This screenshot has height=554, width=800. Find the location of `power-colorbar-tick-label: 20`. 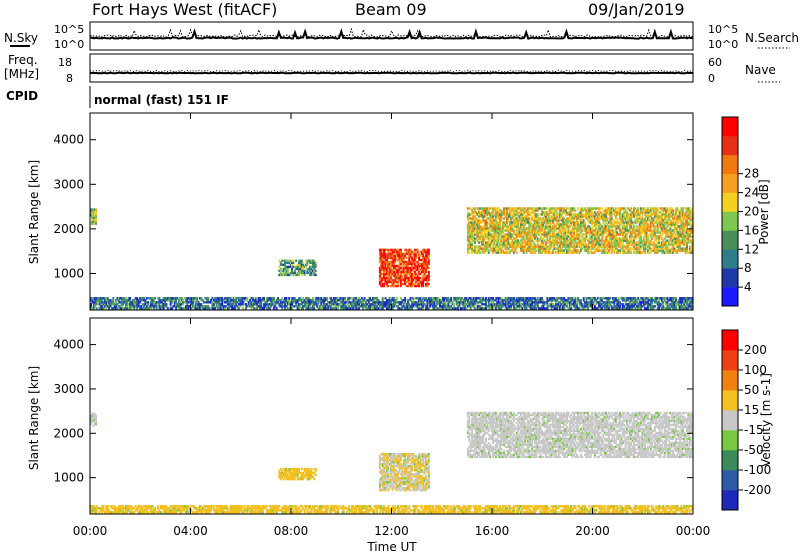

power-colorbar-tick-label: 20 is located at coordinates (751, 212).